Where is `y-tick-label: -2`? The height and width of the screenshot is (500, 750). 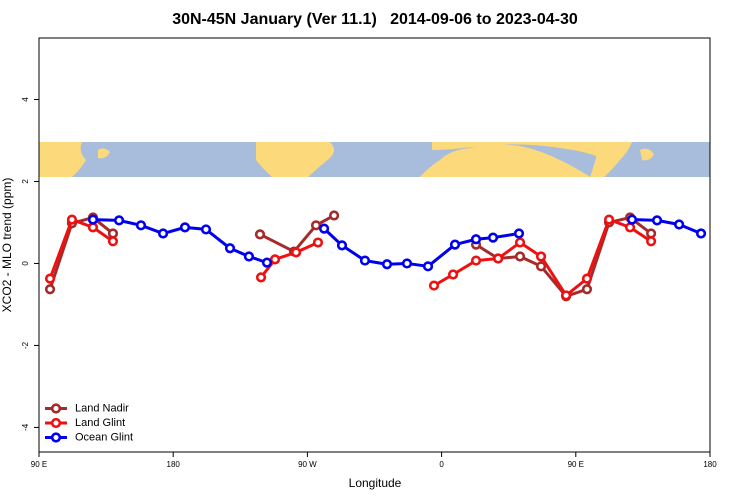
y-tick-label: -2 is located at coordinates (25, 345).